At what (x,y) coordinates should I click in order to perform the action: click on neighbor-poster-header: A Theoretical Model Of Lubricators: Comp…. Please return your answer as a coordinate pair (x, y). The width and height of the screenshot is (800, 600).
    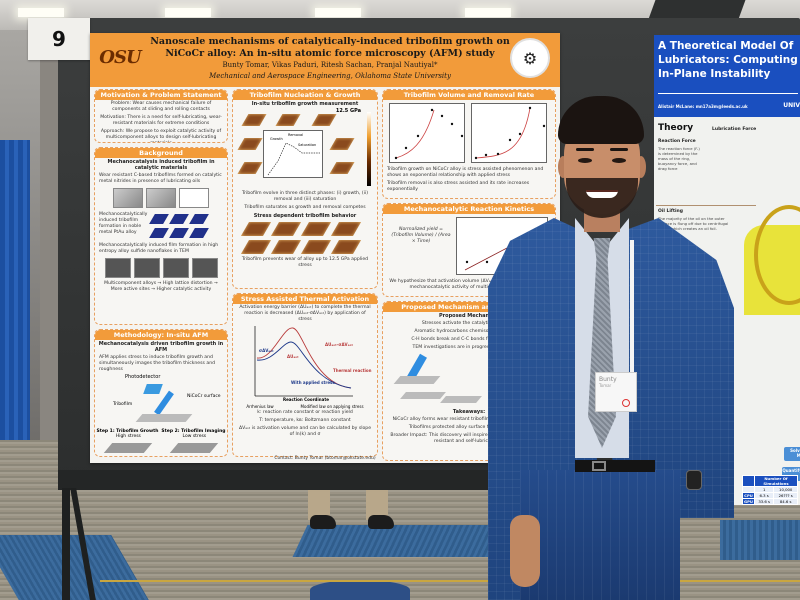
    Looking at the image, I should click on (727, 76).